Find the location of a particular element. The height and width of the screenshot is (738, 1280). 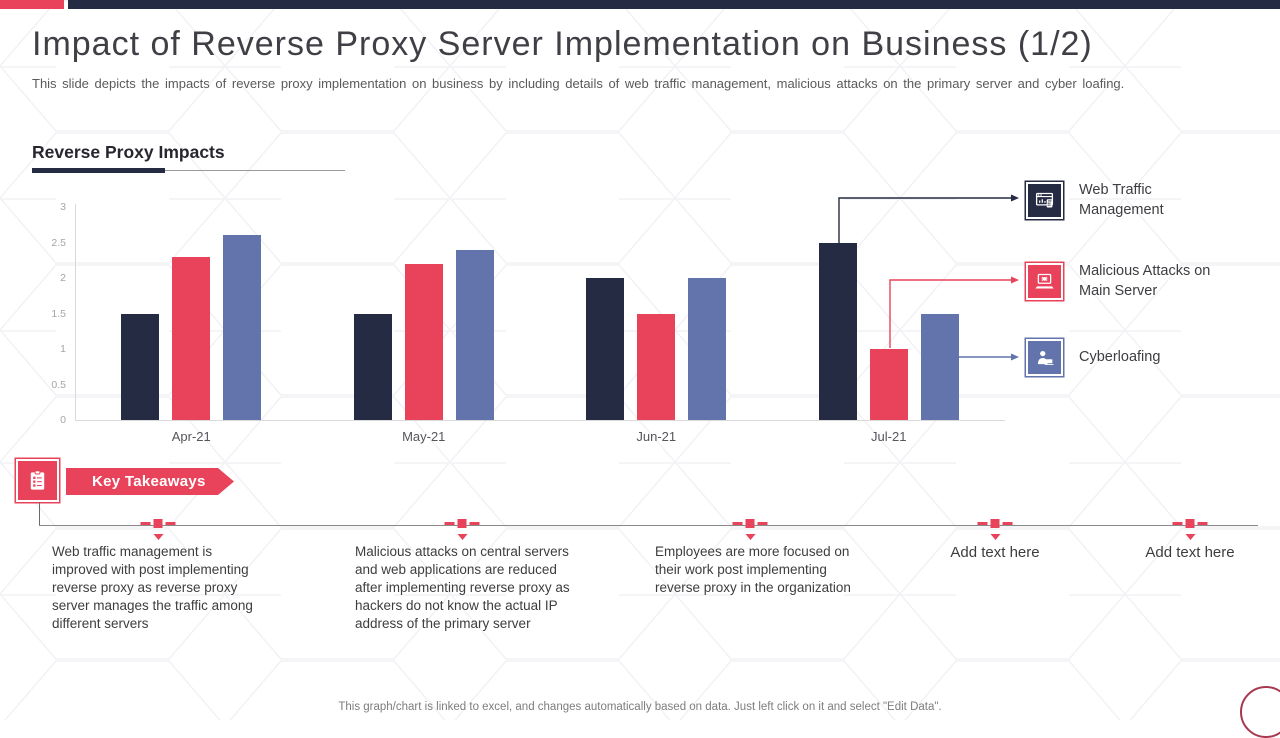

x-axis-line is located at coordinates (540, 420).